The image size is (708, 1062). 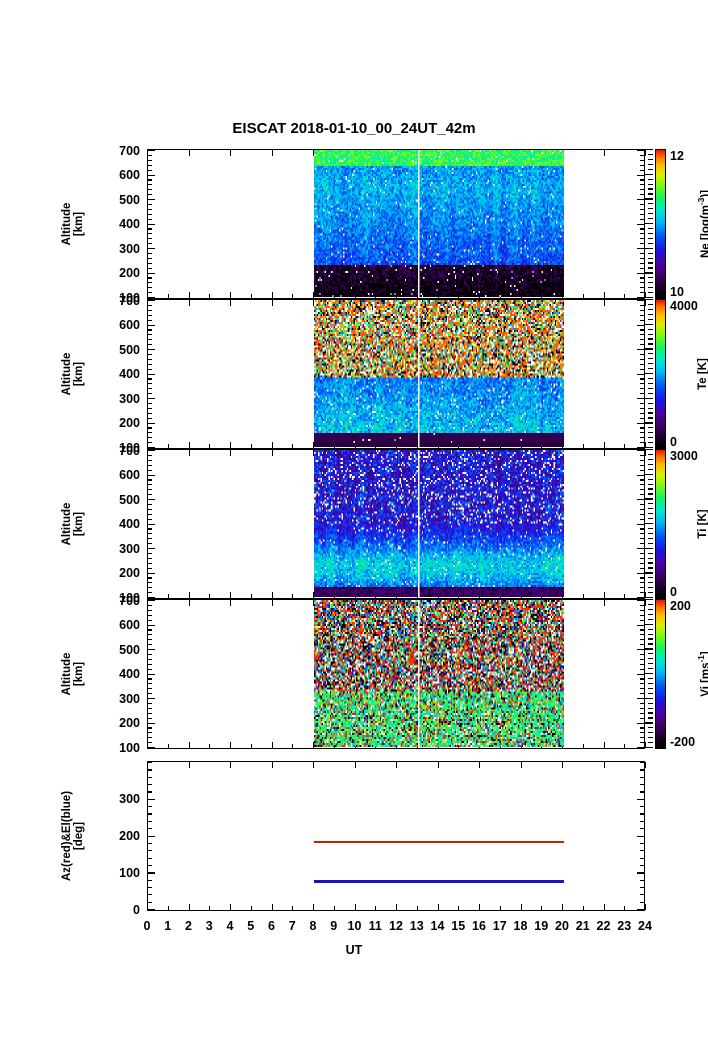 What do you see at coordinates (660, 374) in the screenshot?
I see `colorbar-te` at bounding box center [660, 374].